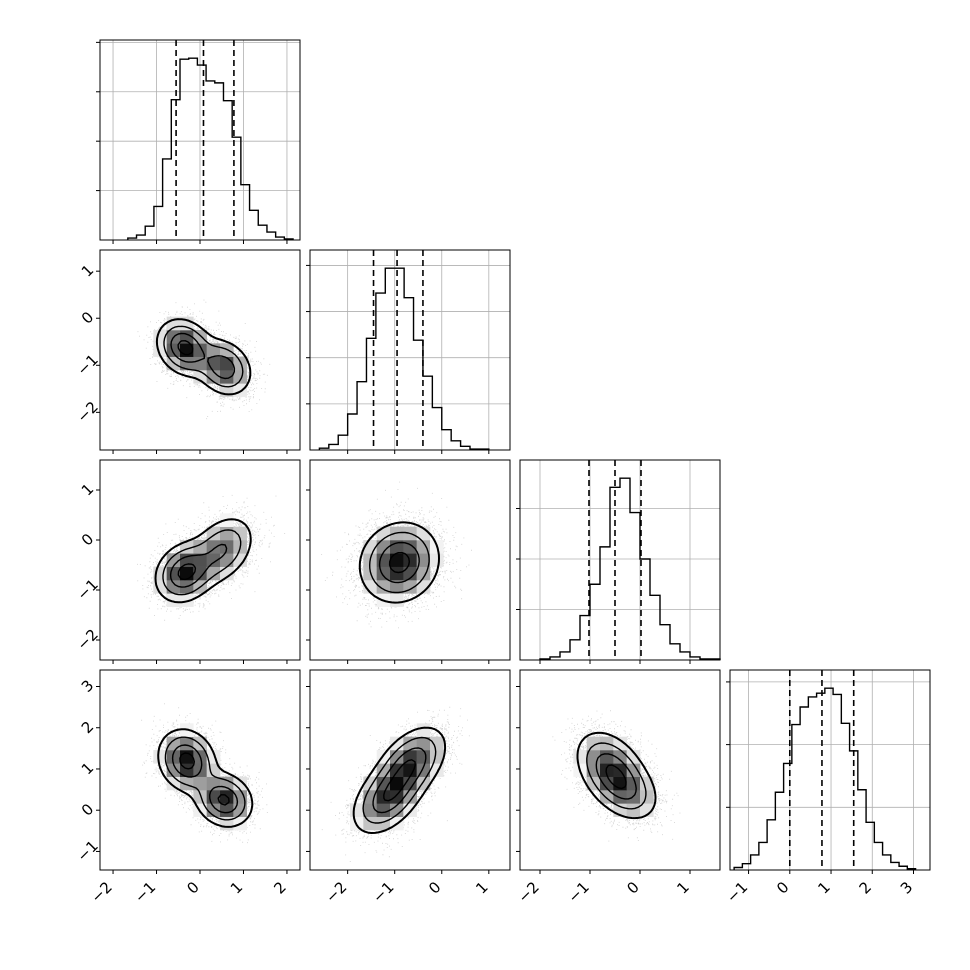 This screenshot has height=970, width=970. I want to click on joint-panel-2-4: −2 −1 0 1, so click(408, 787).